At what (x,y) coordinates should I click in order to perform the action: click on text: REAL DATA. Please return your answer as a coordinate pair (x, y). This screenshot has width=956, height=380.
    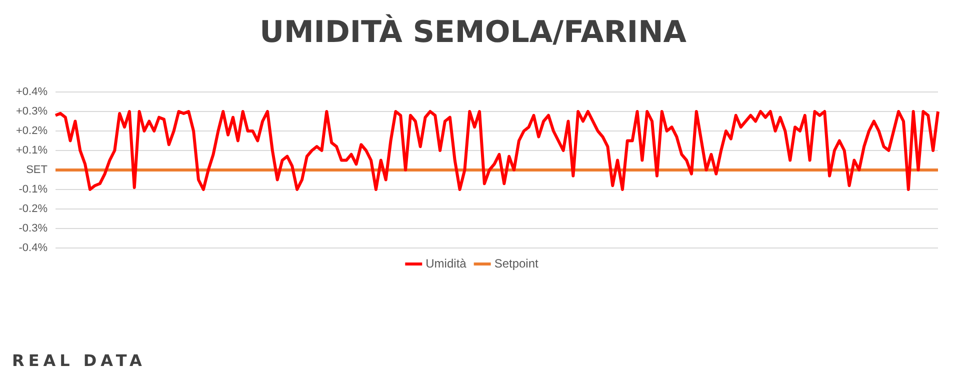
    Looking at the image, I should click on (79, 360).